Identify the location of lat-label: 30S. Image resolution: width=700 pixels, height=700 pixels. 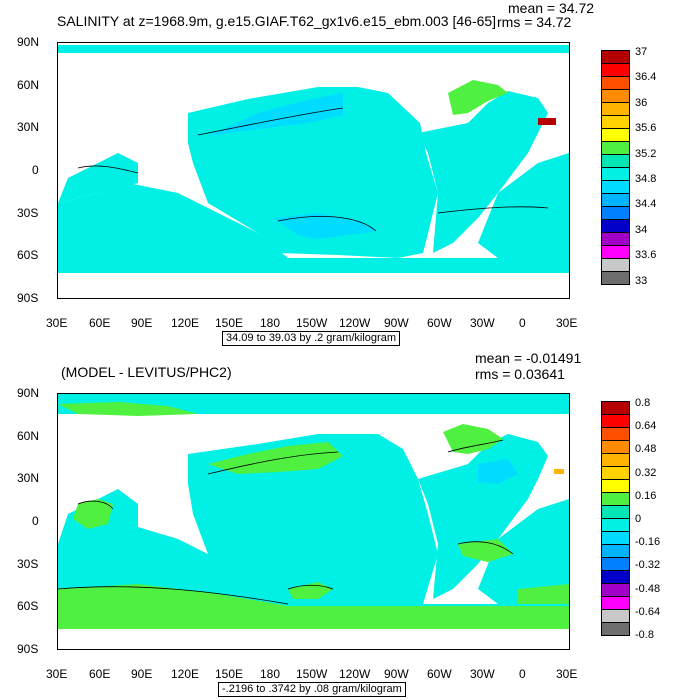
(28, 213).